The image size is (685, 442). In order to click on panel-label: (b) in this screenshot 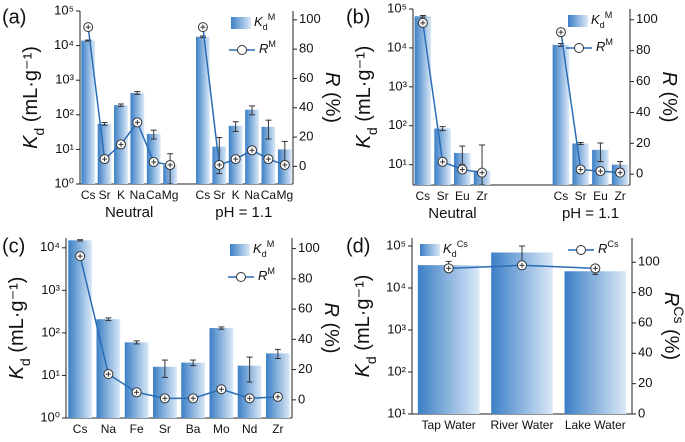, I will do `click(358, 17)`.